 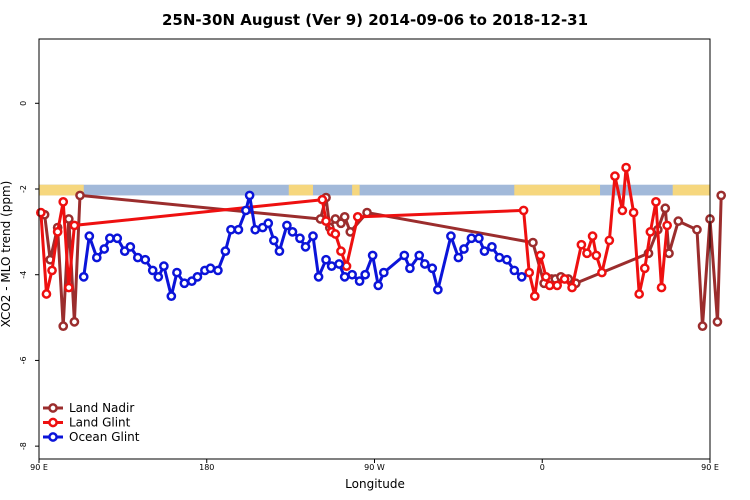 What do you see at coordinates (23, 103) in the screenshot?
I see `y-tick-label: 0` at bounding box center [23, 103].